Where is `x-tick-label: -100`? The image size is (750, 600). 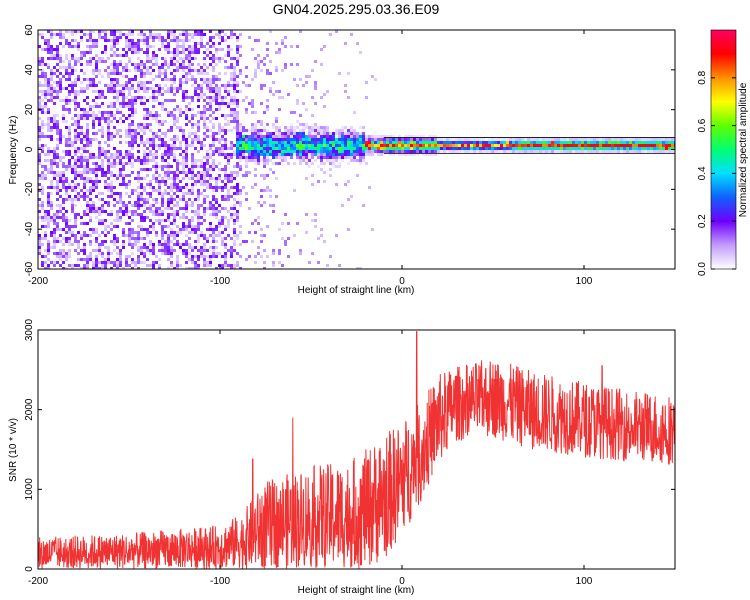 x-tick-label: -100 is located at coordinates (220, 581).